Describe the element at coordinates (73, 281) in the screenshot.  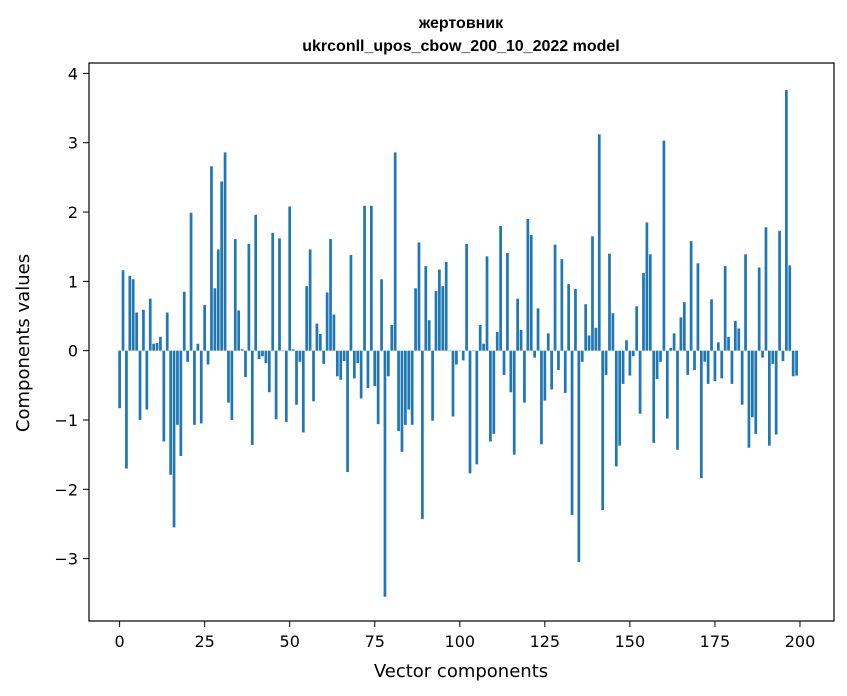
I see `y-tick-label: 1` at that location.